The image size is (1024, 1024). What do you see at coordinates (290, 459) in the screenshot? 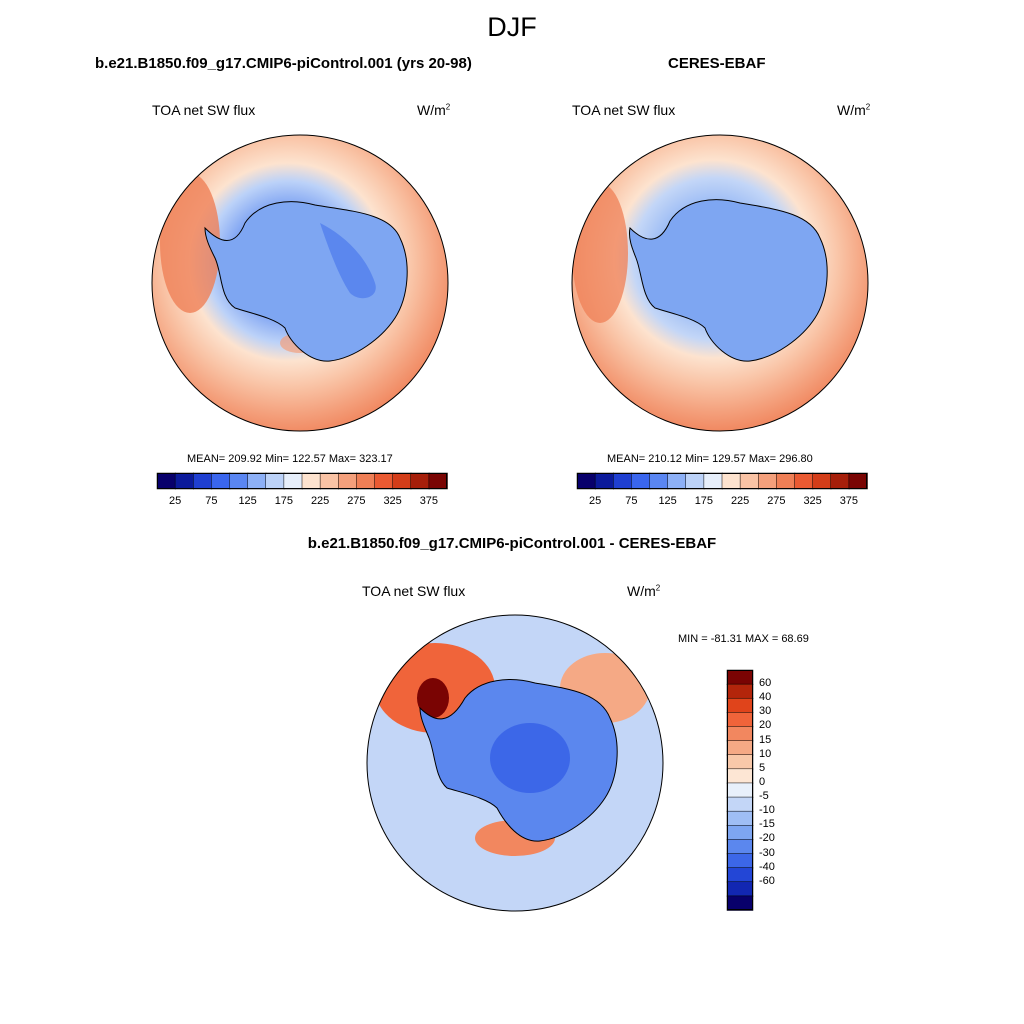
I see `model-stats: MEAN= 209.92 Min= 122.57 Max= 323.17` at bounding box center [290, 459].